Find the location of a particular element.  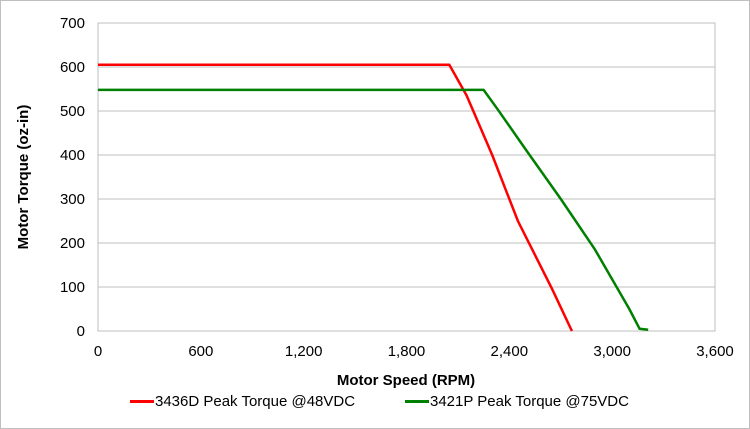

y-tick-label: 100 is located at coordinates (72, 287).